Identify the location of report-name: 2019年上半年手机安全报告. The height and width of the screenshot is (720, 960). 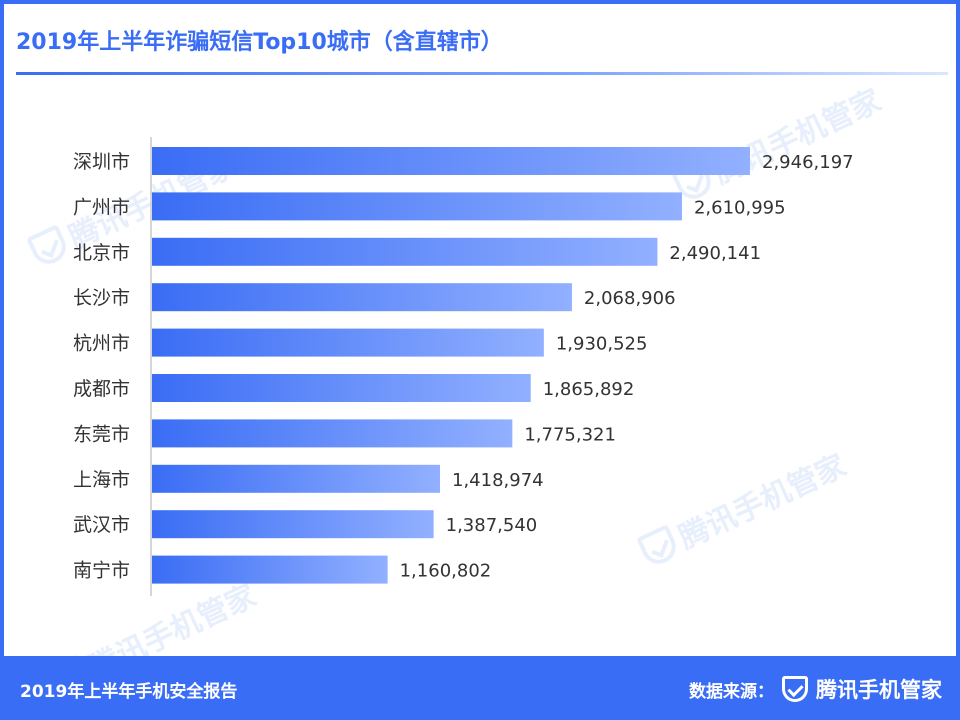
(129, 692).